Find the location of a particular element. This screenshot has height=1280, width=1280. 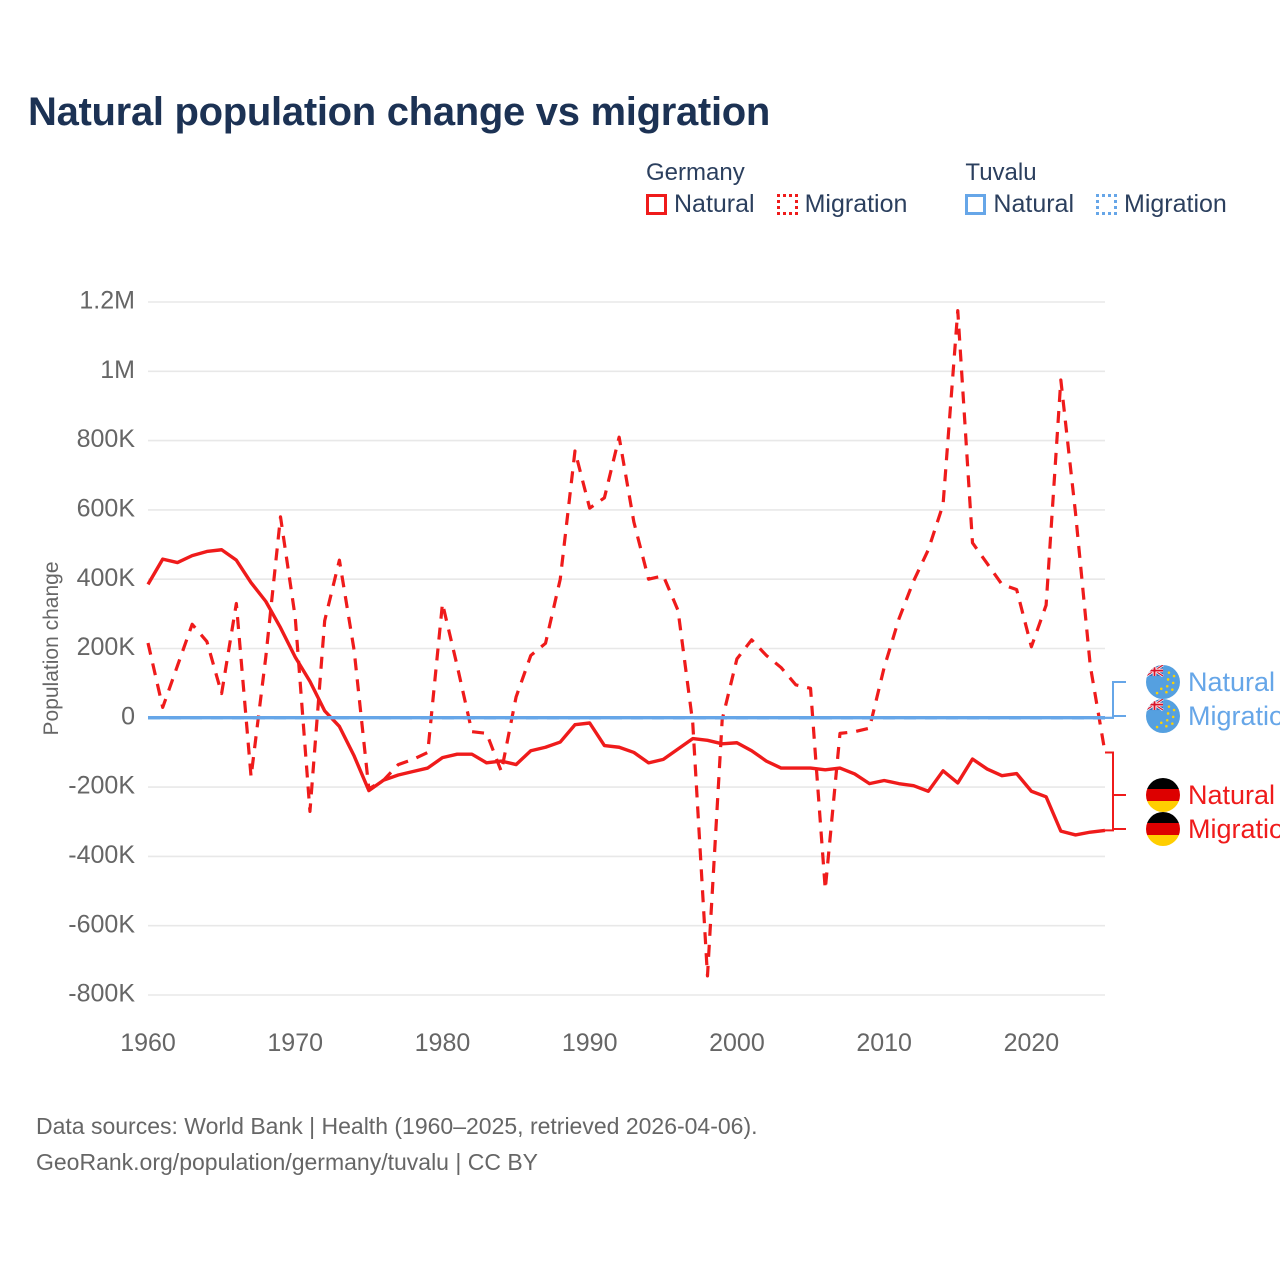

legend-group-germany: Germany Natural Migration is located at coordinates (776, 188).